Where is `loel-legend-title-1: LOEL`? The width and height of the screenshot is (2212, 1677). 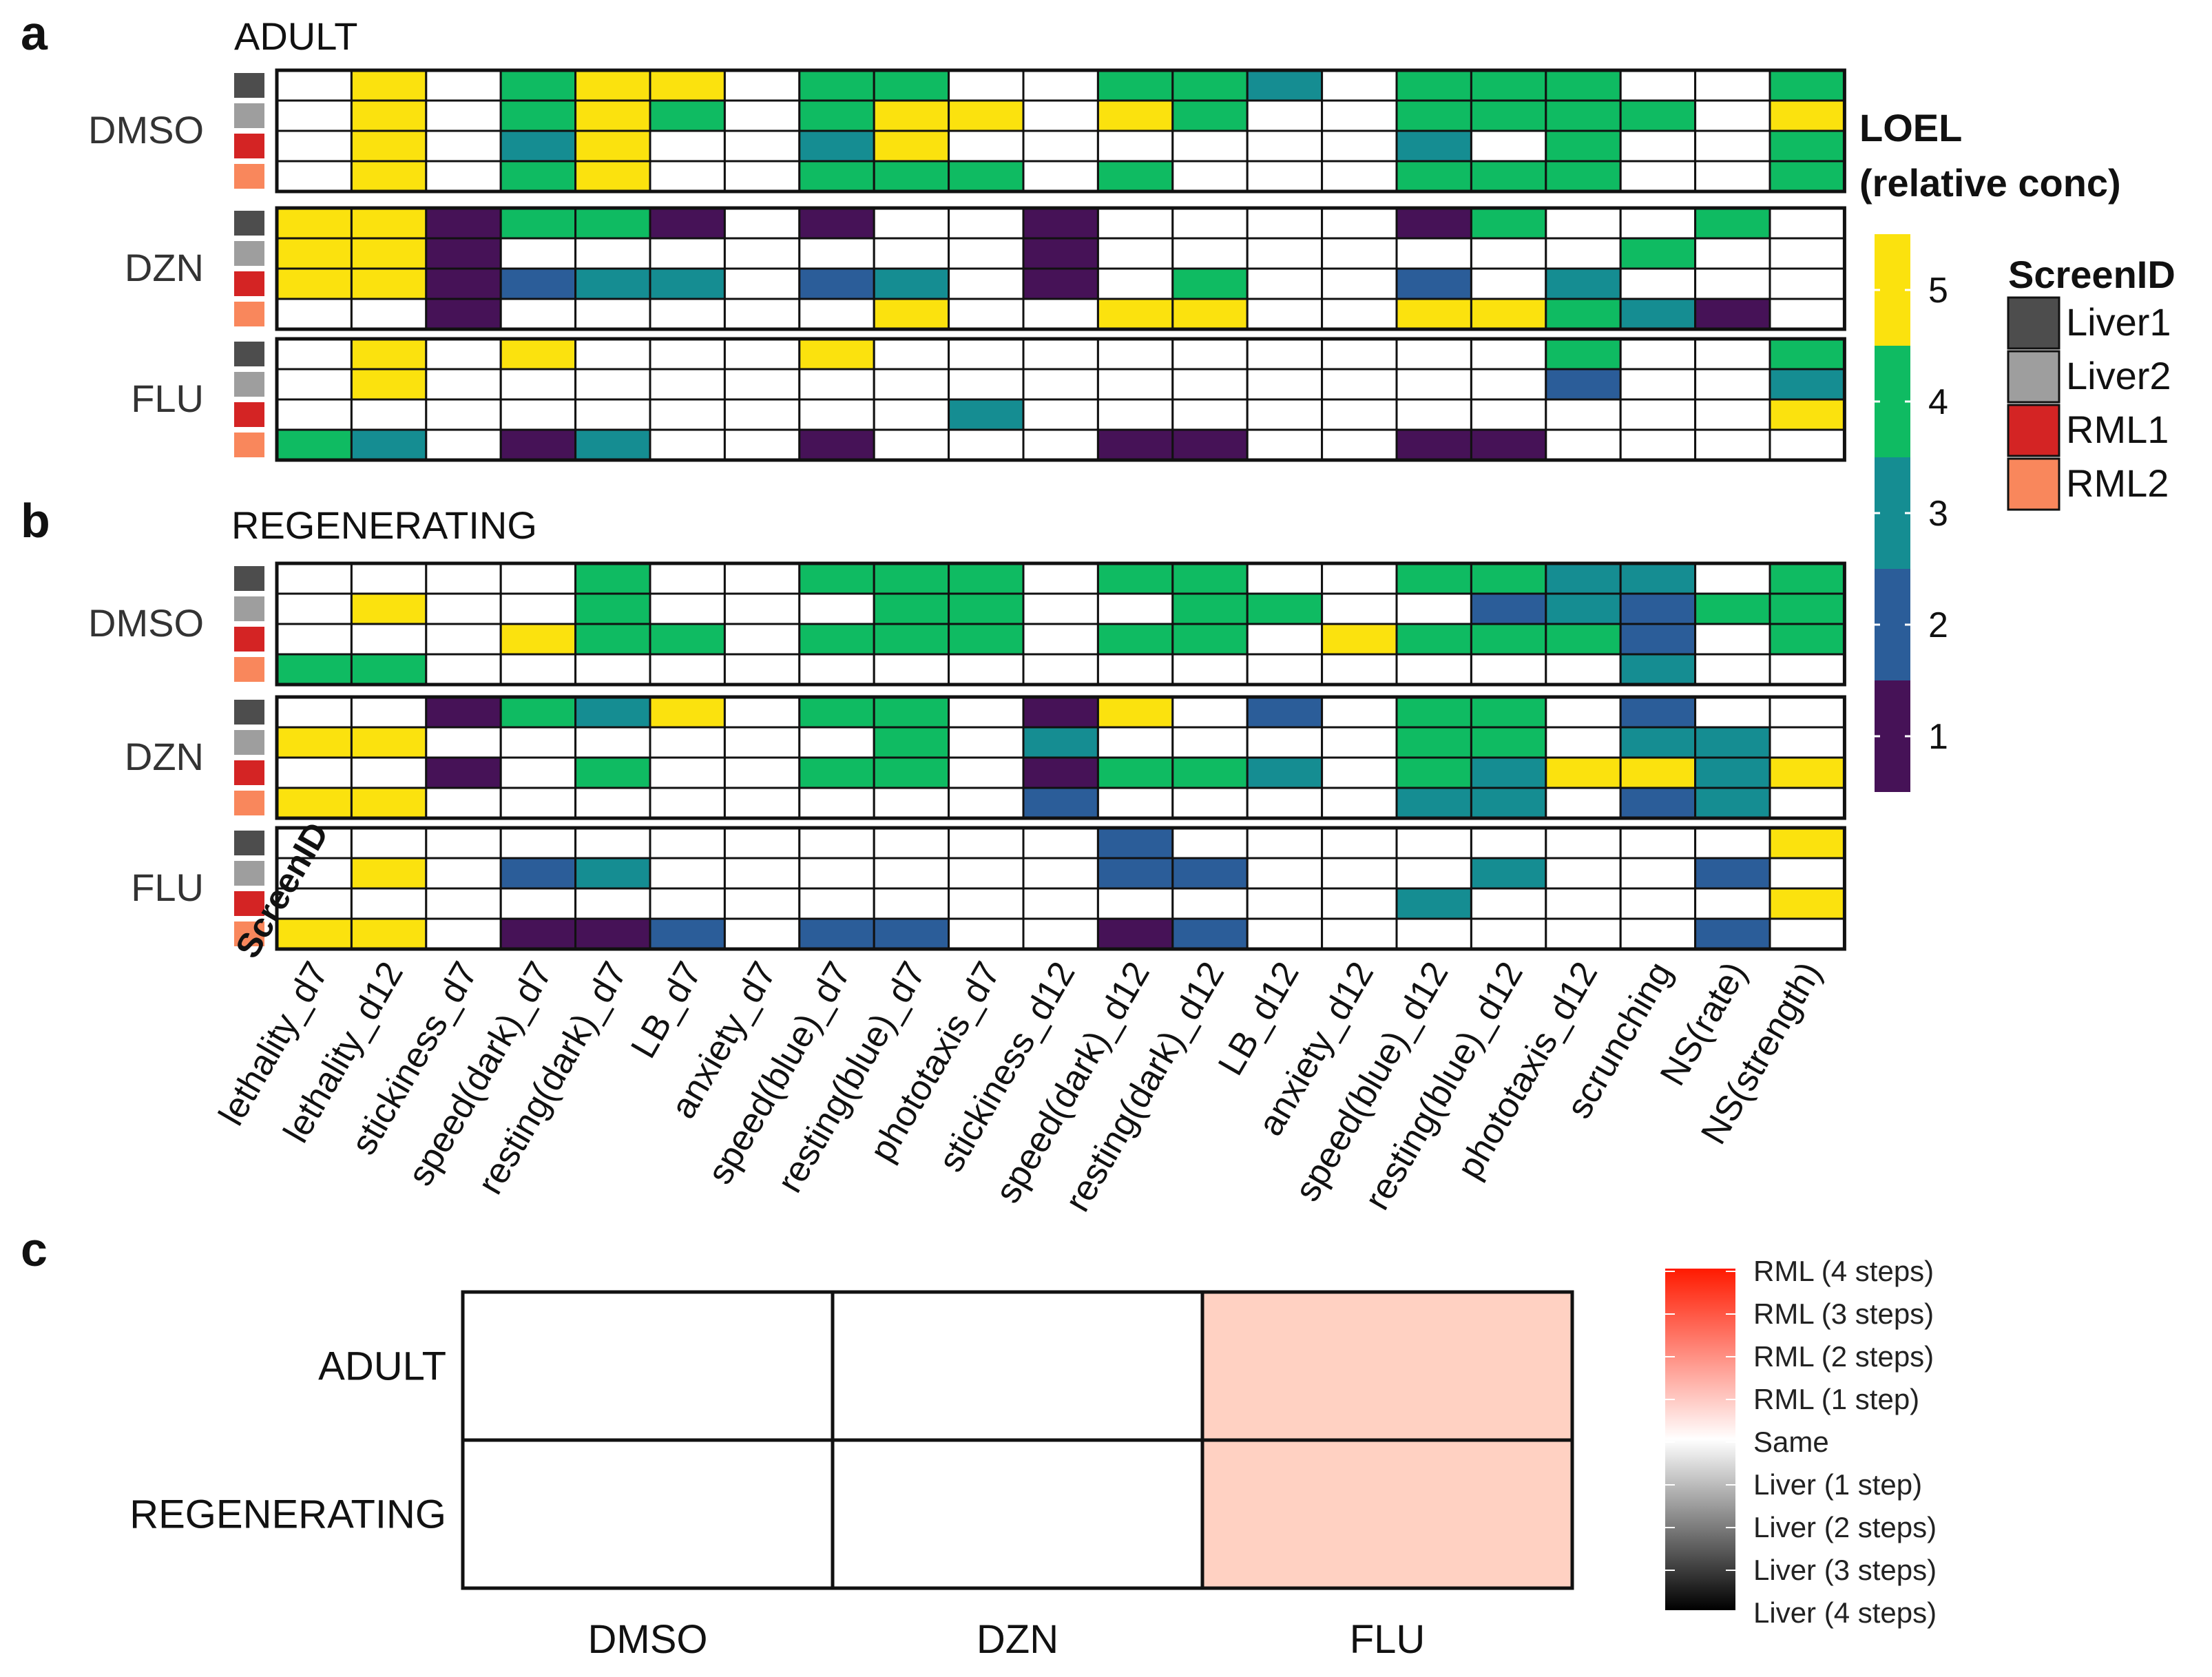 loel-legend-title-1: LOEL is located at coordinates (1910, 127).